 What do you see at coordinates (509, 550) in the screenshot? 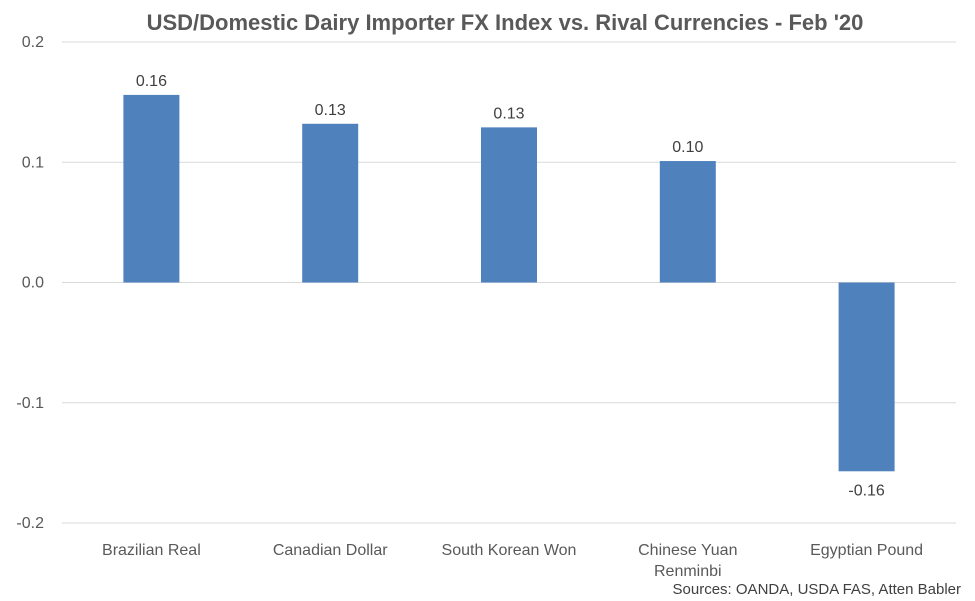
I see `x-tick-label: South Korean Won` at bounding box center [509, 550].